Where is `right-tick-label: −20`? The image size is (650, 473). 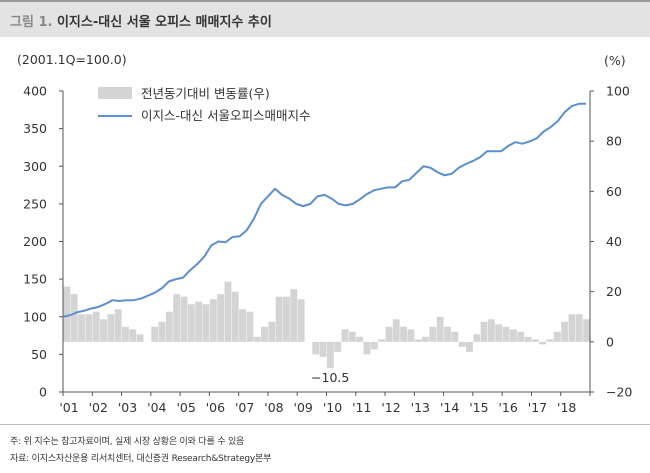
right-tick-label: −20 is located at coordinates (619, 392).